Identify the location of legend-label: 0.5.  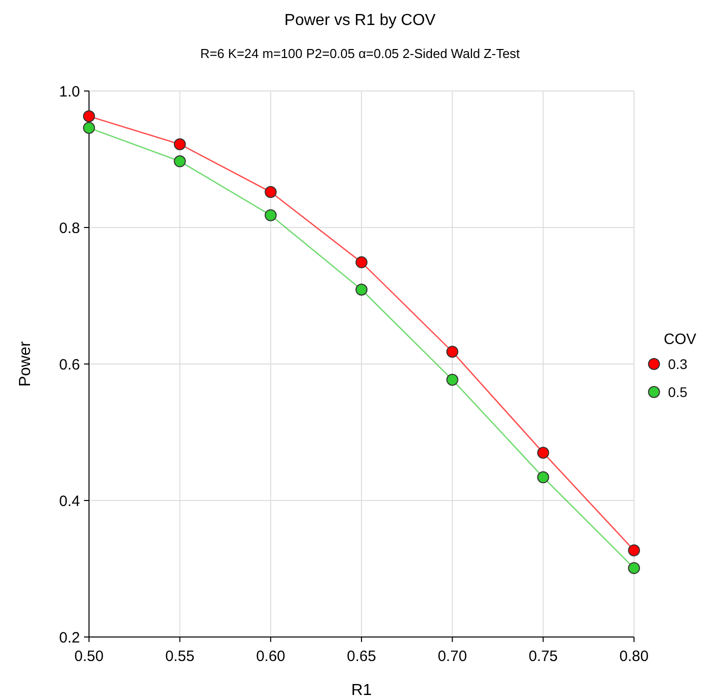
(678, 392).